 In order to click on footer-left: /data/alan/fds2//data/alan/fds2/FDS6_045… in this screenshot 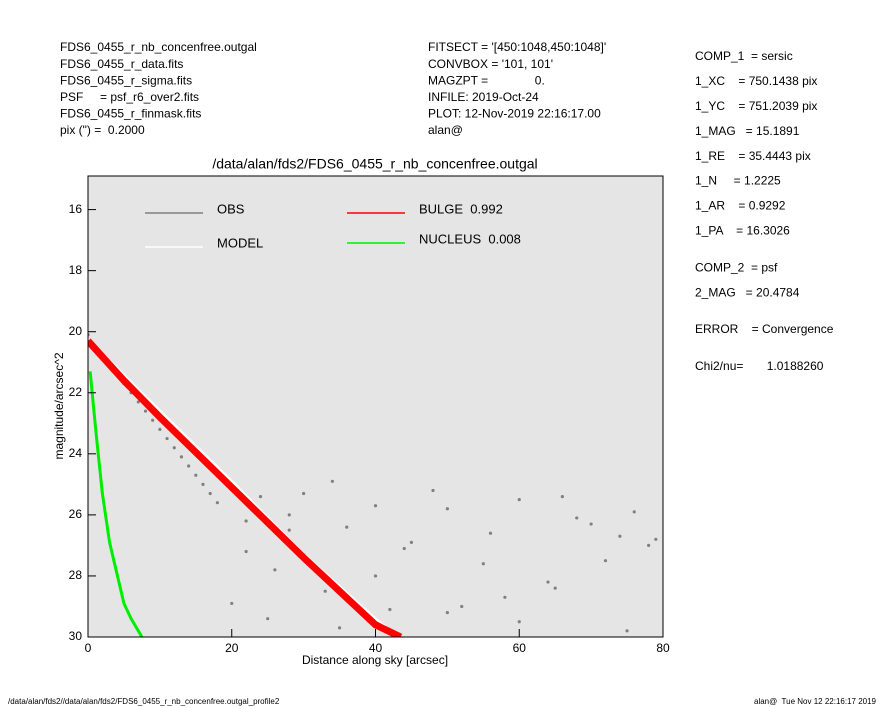, I will do `click(144, 701)`.